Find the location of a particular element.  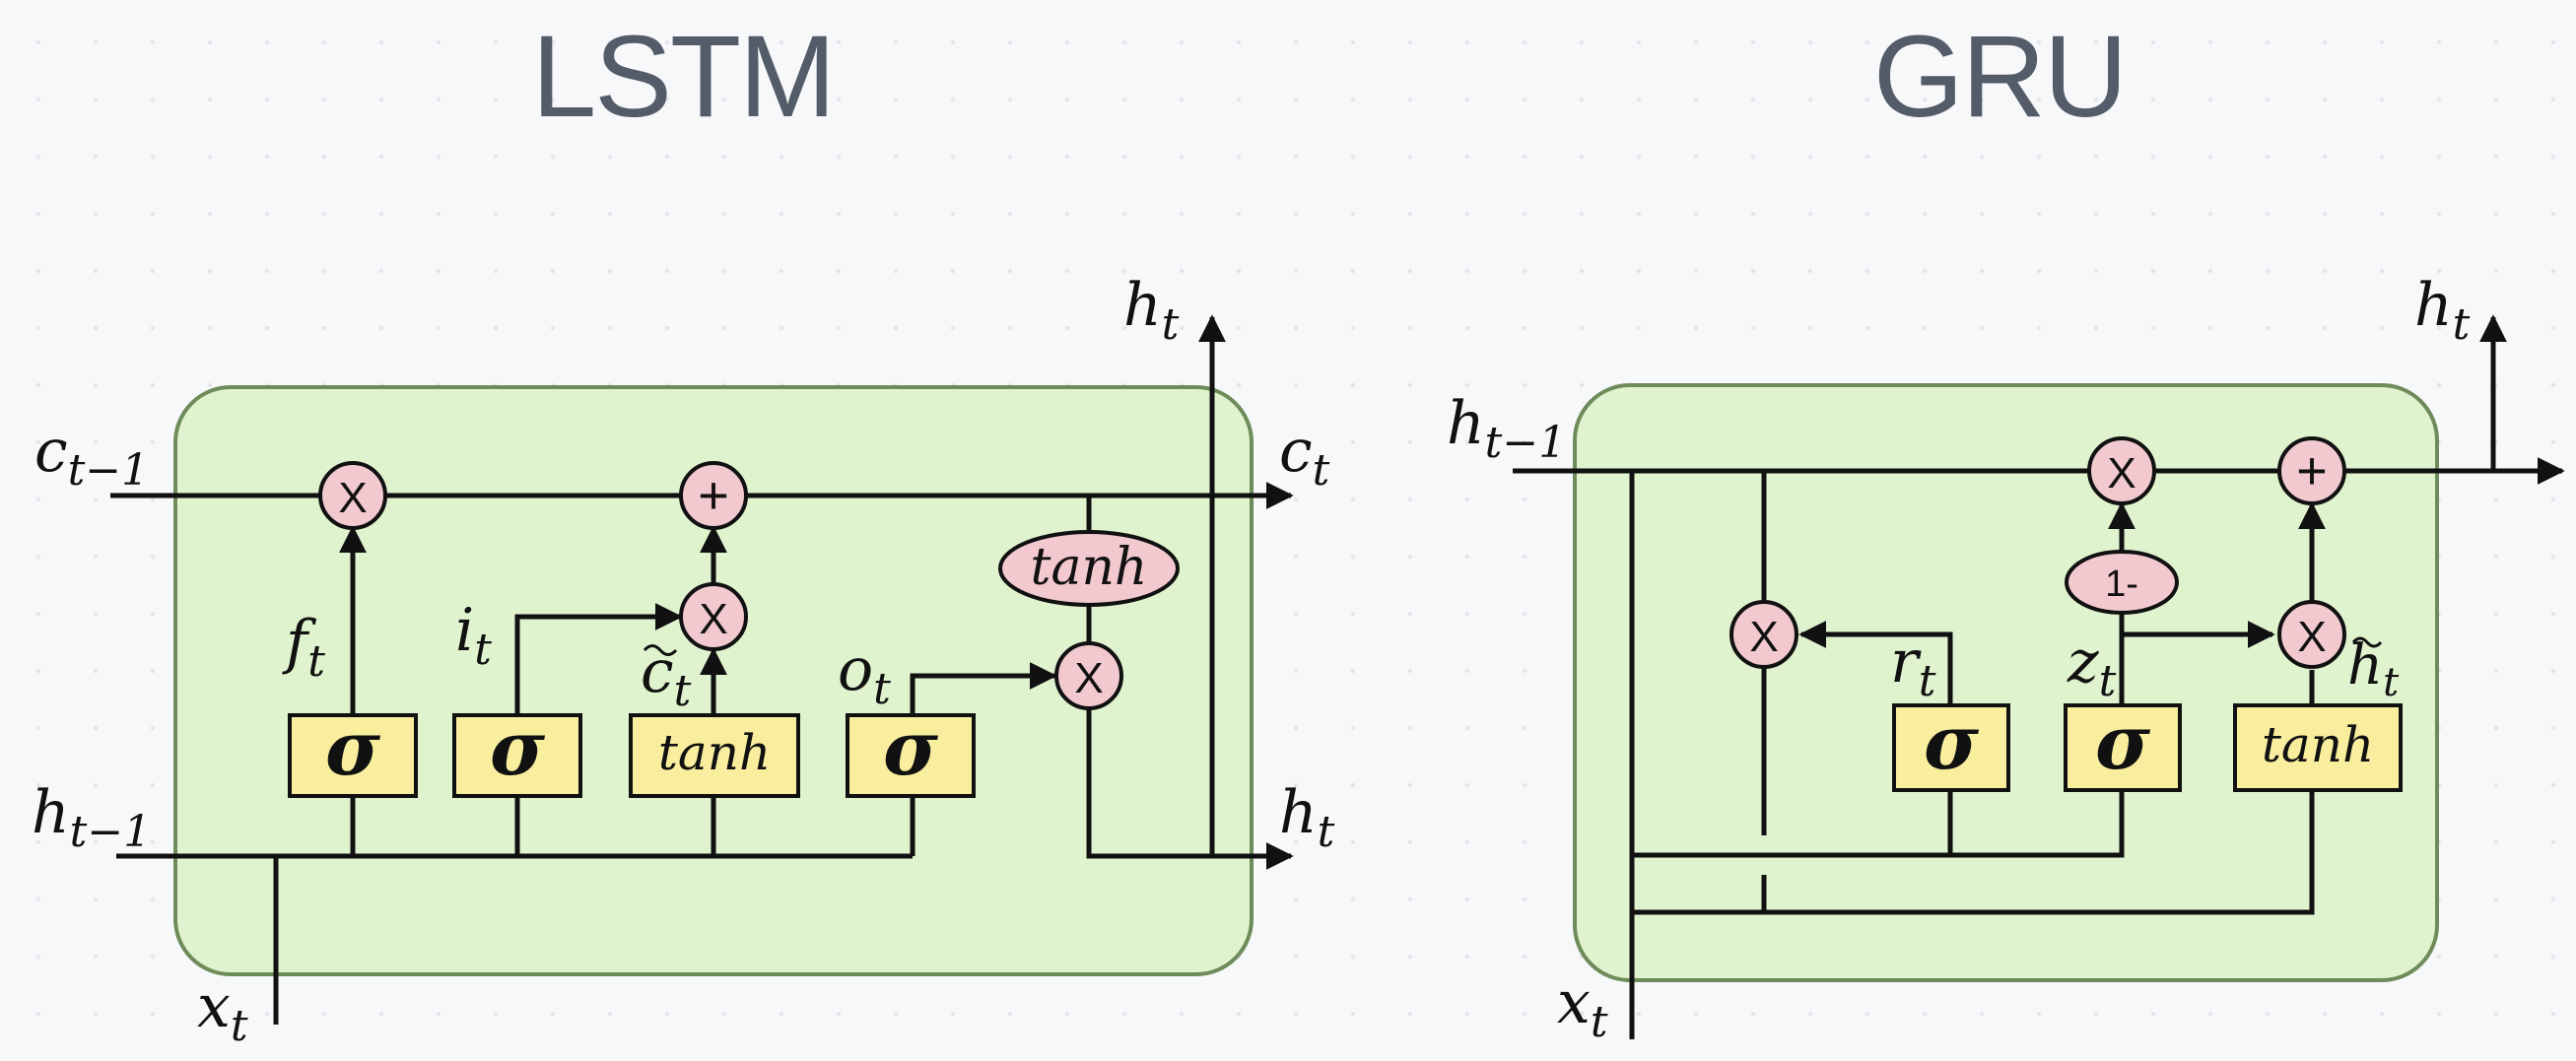

lstm-h-t-output-label: ht is located at coordinates (1307, 817).